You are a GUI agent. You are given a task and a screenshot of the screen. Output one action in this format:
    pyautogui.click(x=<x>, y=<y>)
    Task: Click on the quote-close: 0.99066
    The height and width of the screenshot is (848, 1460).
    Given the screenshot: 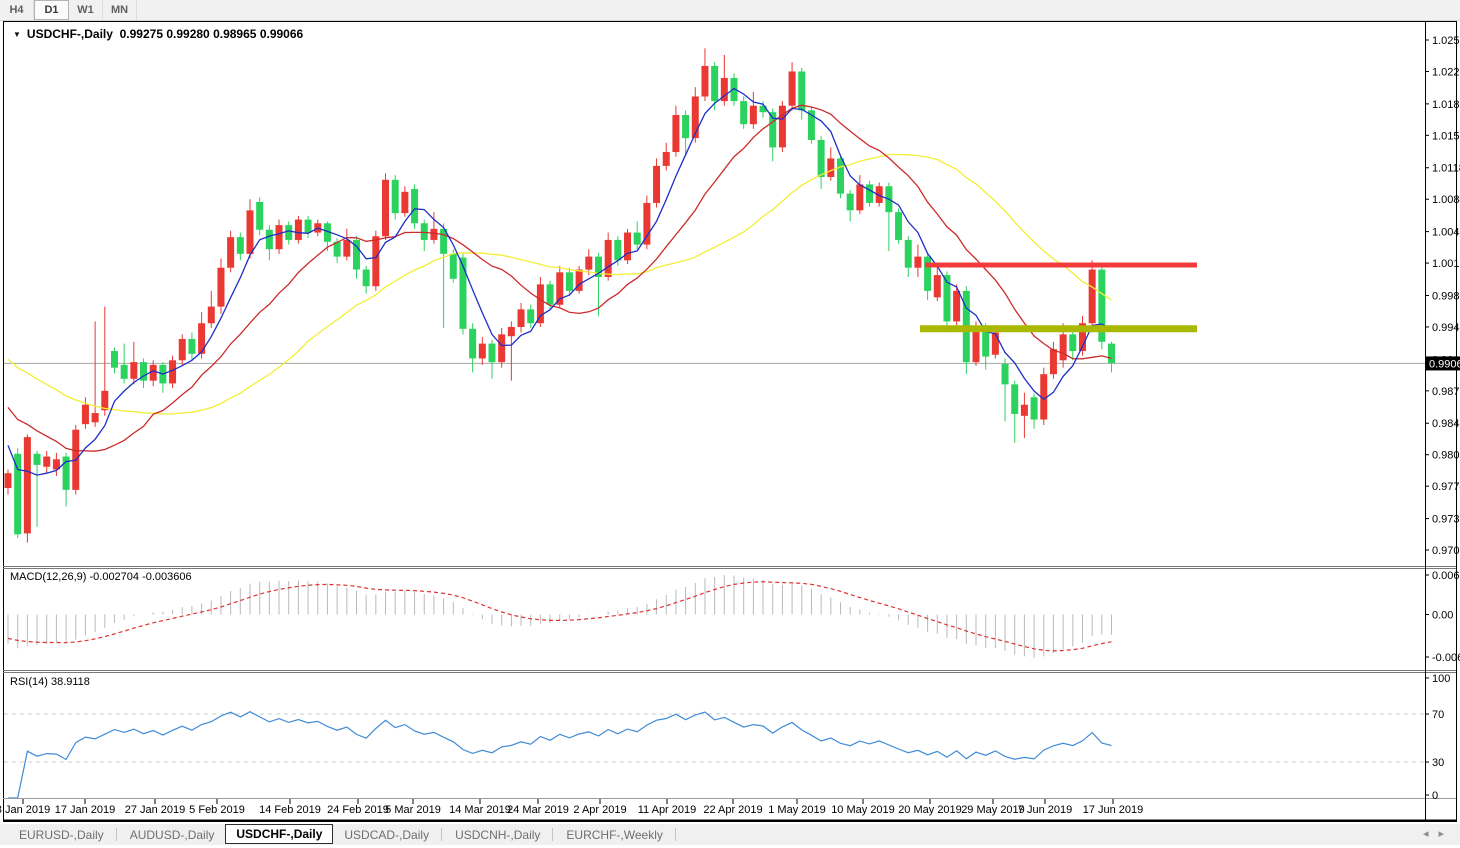 What is the action you would take?
    pyautogui.click(x=281, y=34)
    